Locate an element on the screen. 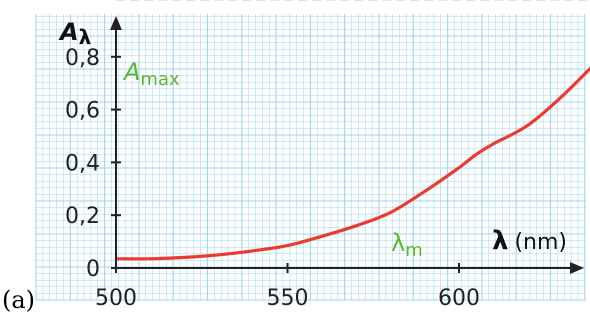  y-axis-arrow is located at coordinates (116, 23).